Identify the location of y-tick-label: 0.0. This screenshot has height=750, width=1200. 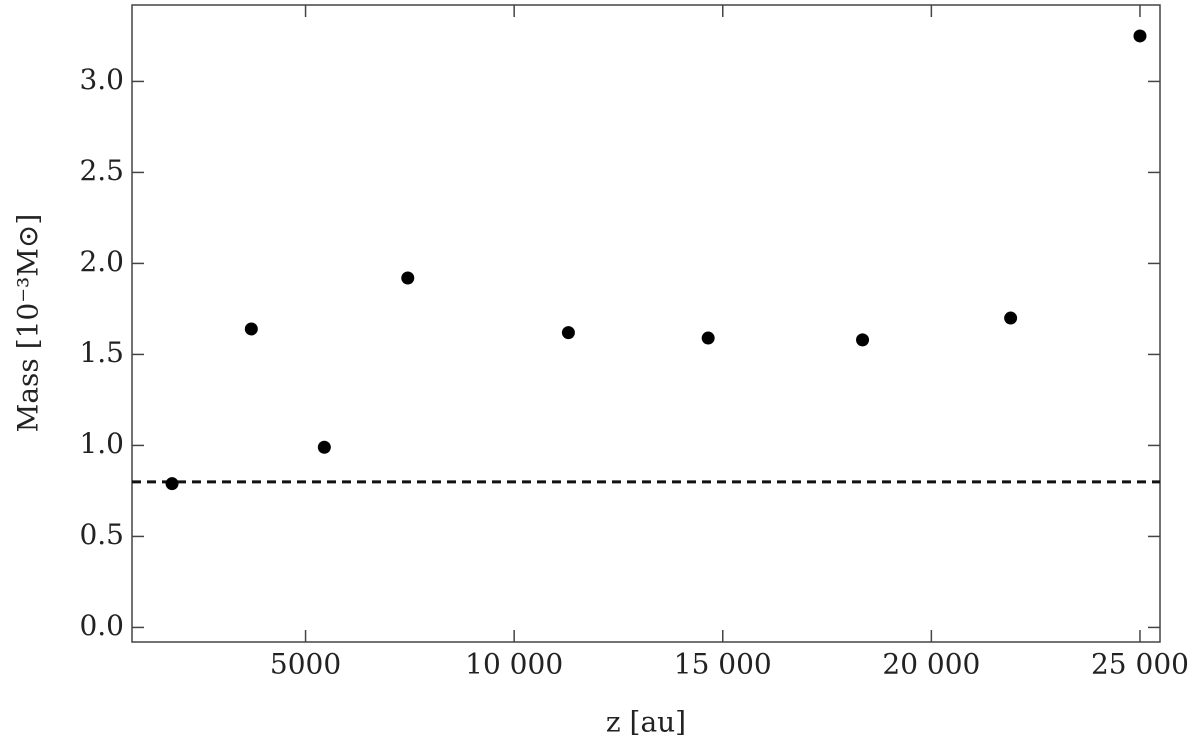
(101, 625).